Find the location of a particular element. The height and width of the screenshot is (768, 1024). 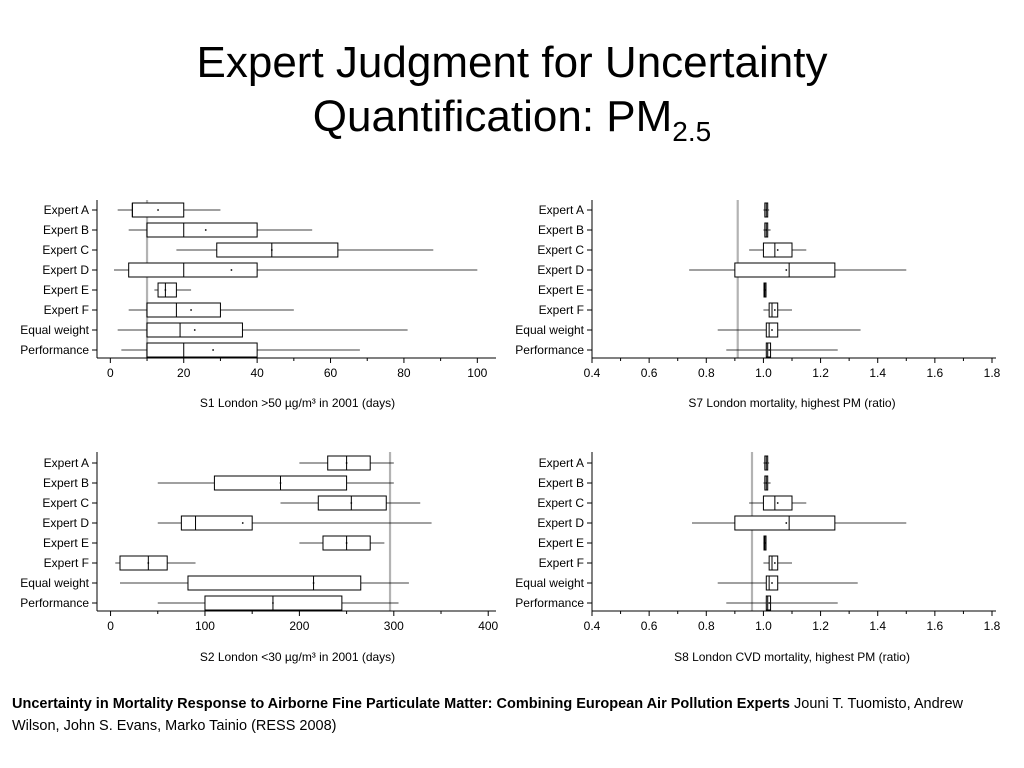

title-subscript: 2.5 is located at coordinates (692, 131).